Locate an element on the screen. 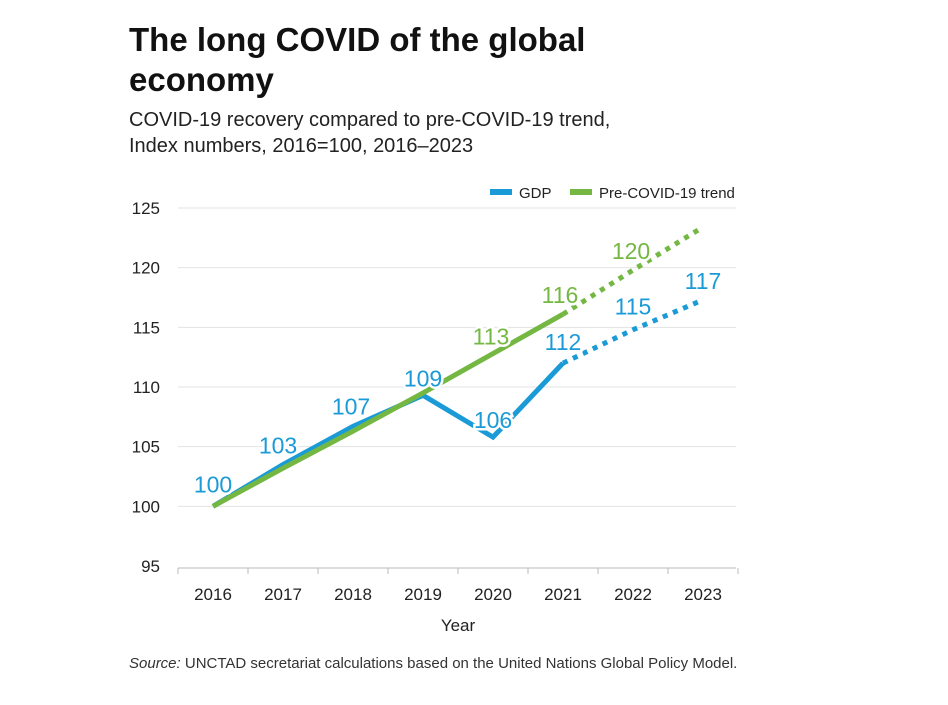  y-tick-label-125: 125 is located at coordinates (146, 208).